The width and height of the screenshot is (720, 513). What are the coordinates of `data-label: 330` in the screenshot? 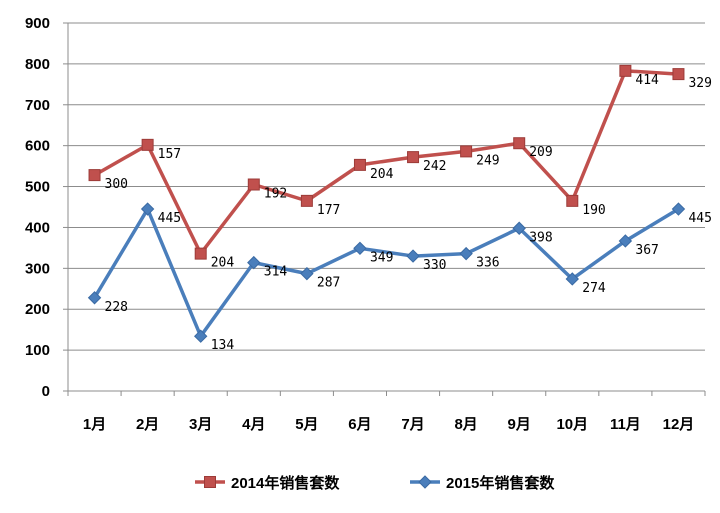 It's located at (434, 265).